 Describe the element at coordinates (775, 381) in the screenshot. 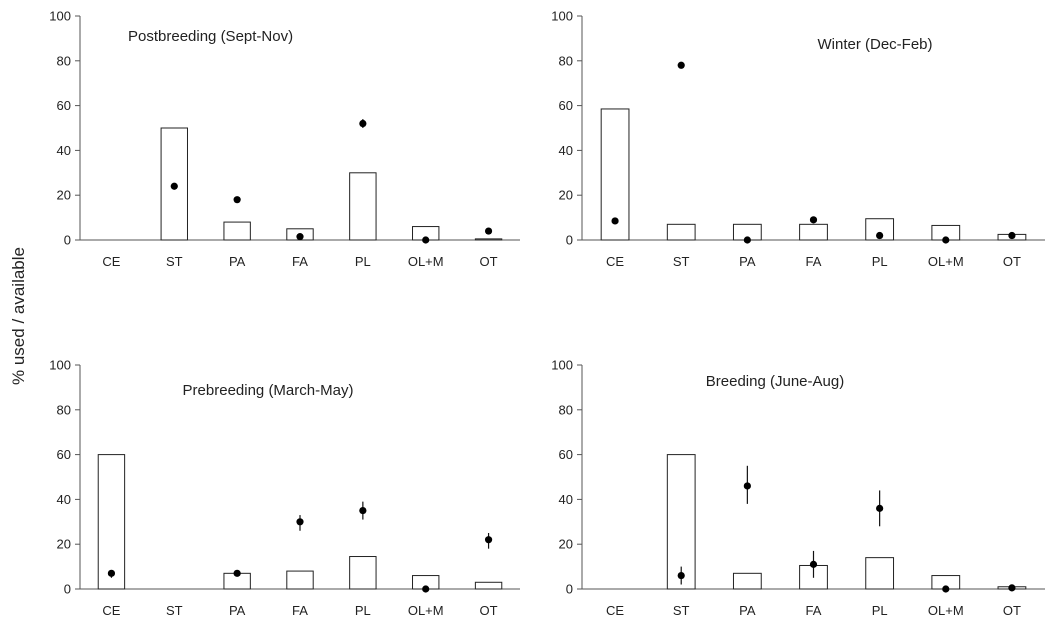

I see `chart-title: Breeding (June-Aug)` at that location.